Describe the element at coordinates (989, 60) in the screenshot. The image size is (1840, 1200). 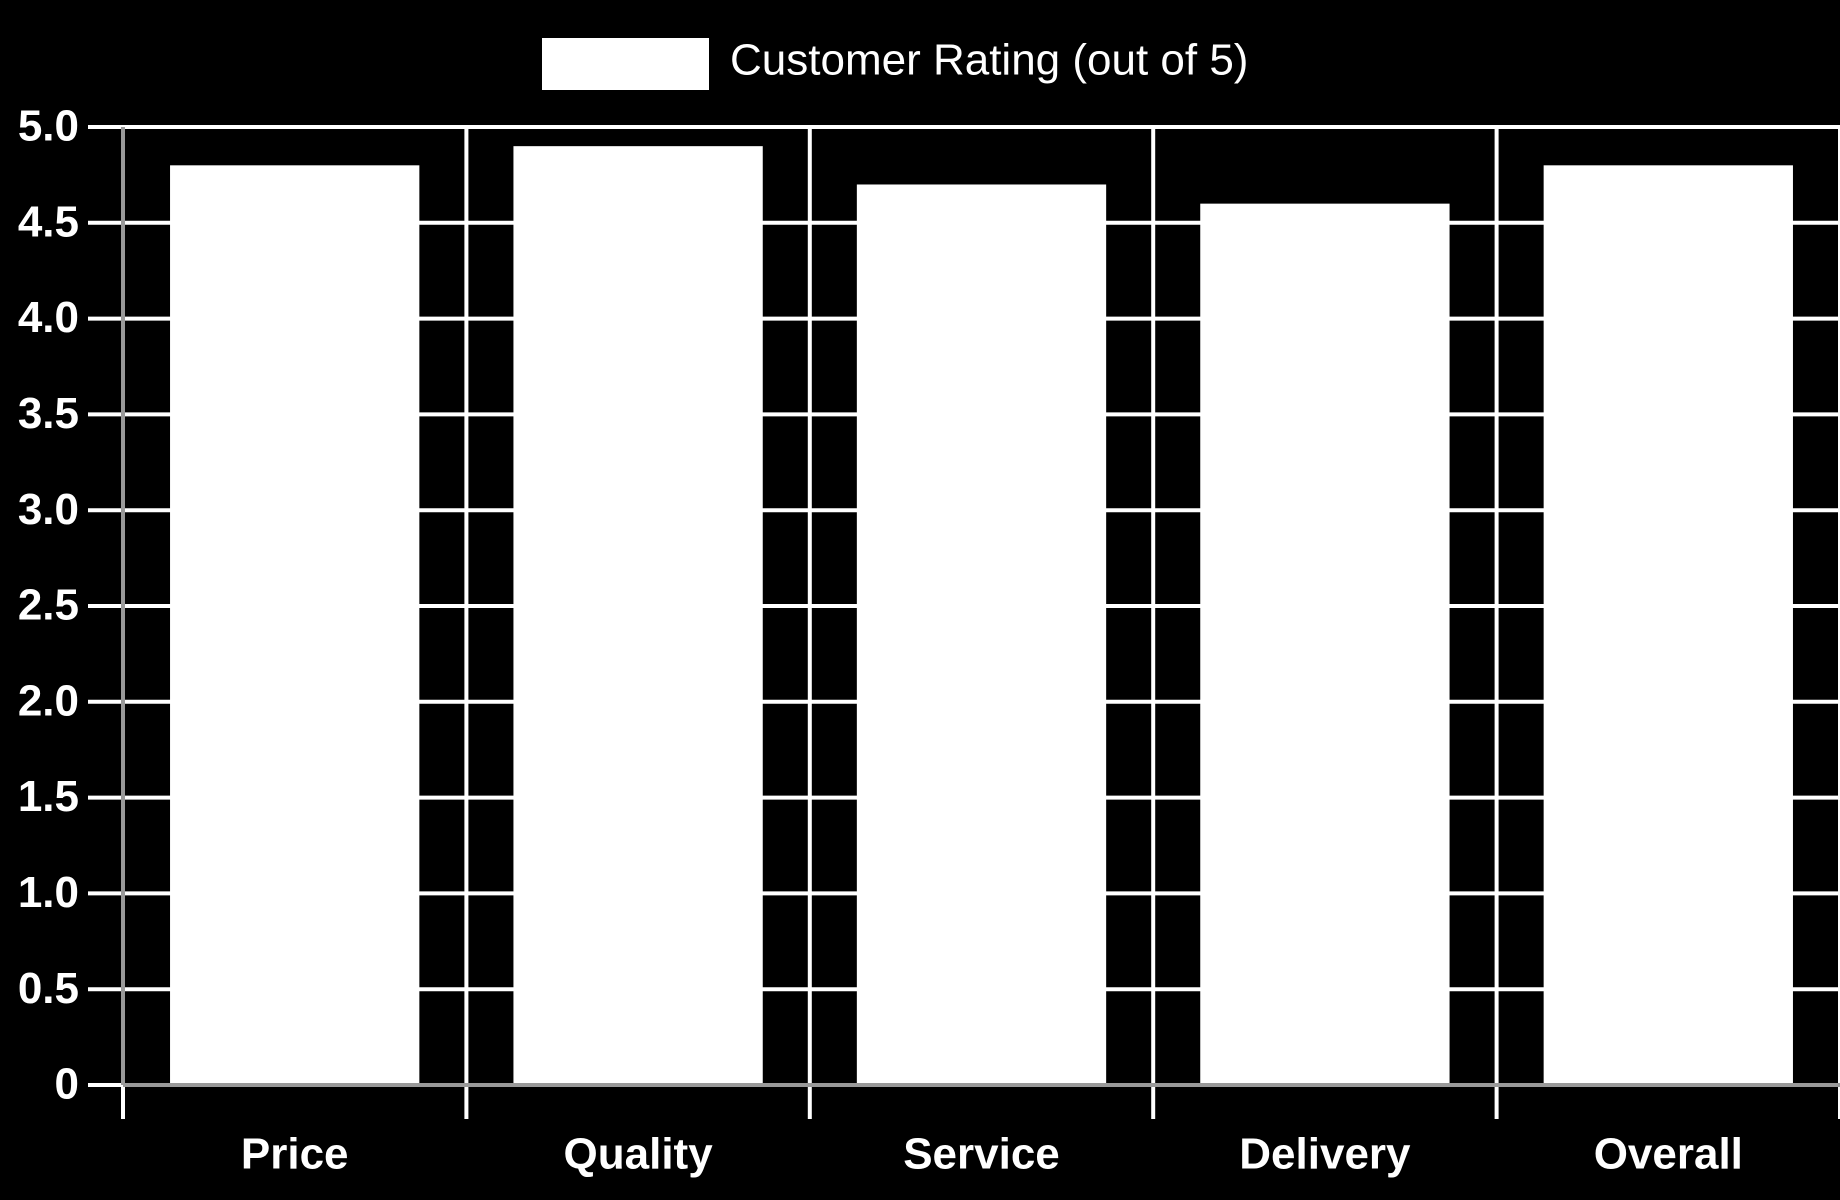
I see `legend-label: Customer Rating (out of 5)` at that location.